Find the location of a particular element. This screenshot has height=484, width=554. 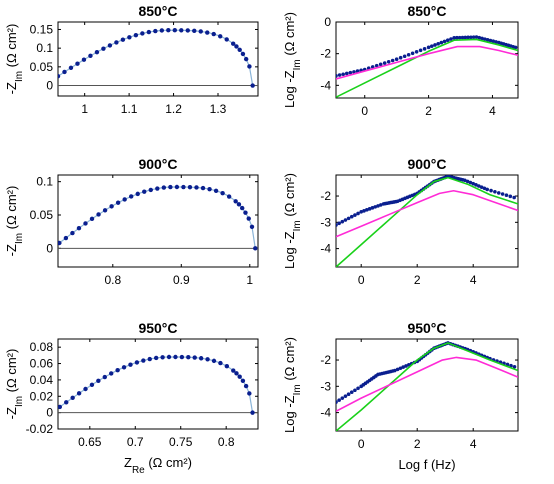

x-tick-label: 2 is located at coordinates (417, 444).